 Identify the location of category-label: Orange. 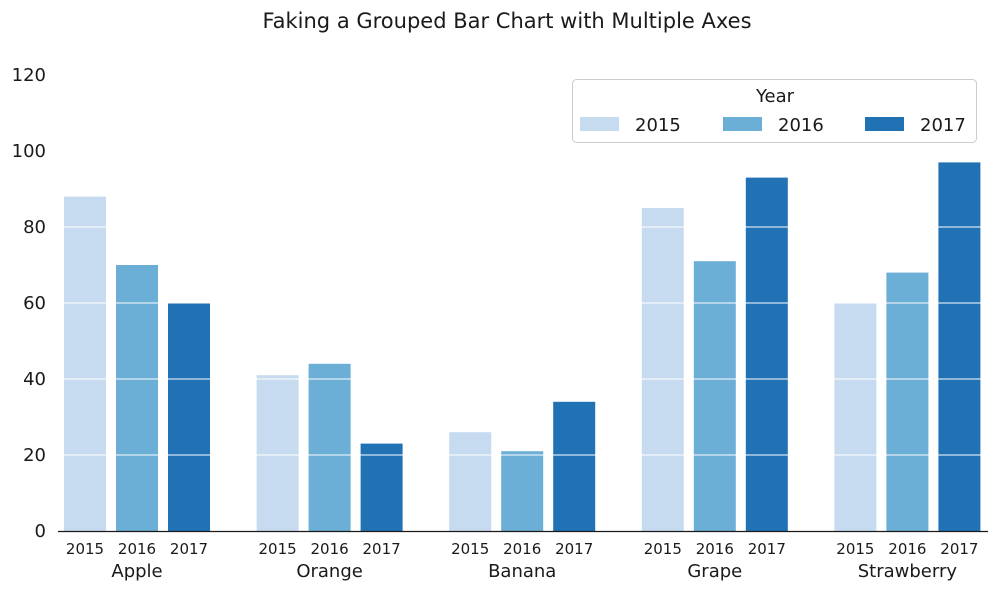
(329, 571).